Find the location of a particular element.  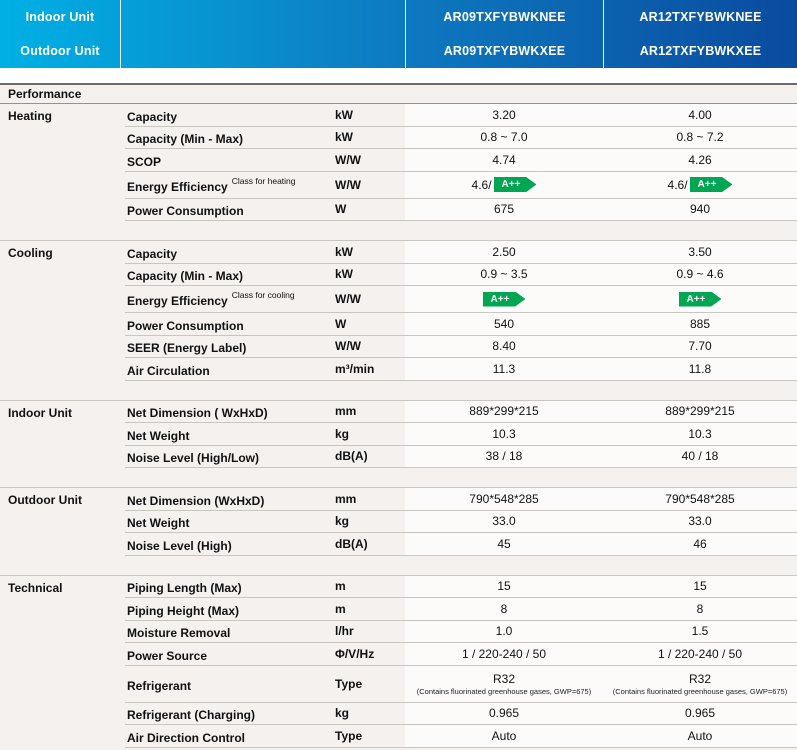

product-column-1: AR09TXFYBWKNEE AR09TXFYBWKXEE is located at coordinates (504, 34).